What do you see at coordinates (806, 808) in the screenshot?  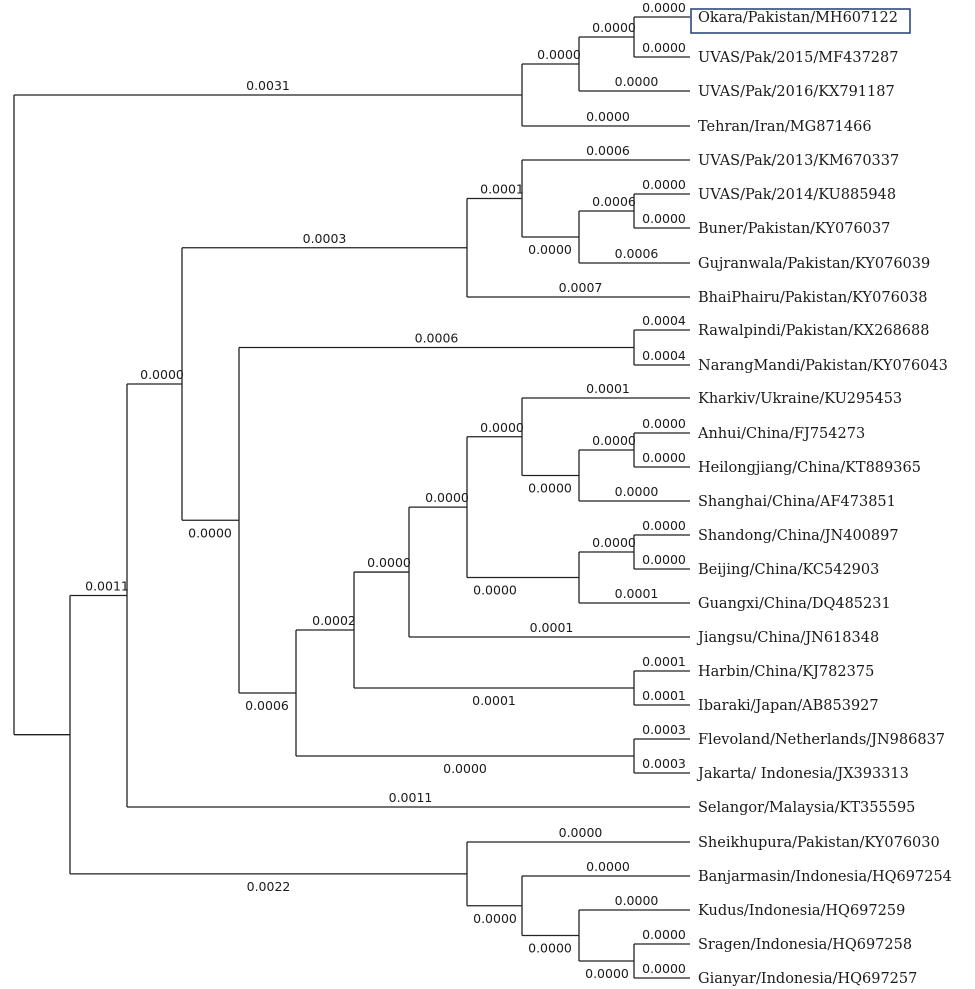 I see `taxon-label: Selangor/Malaysia/KT355595` at bounding box center [806, 808].